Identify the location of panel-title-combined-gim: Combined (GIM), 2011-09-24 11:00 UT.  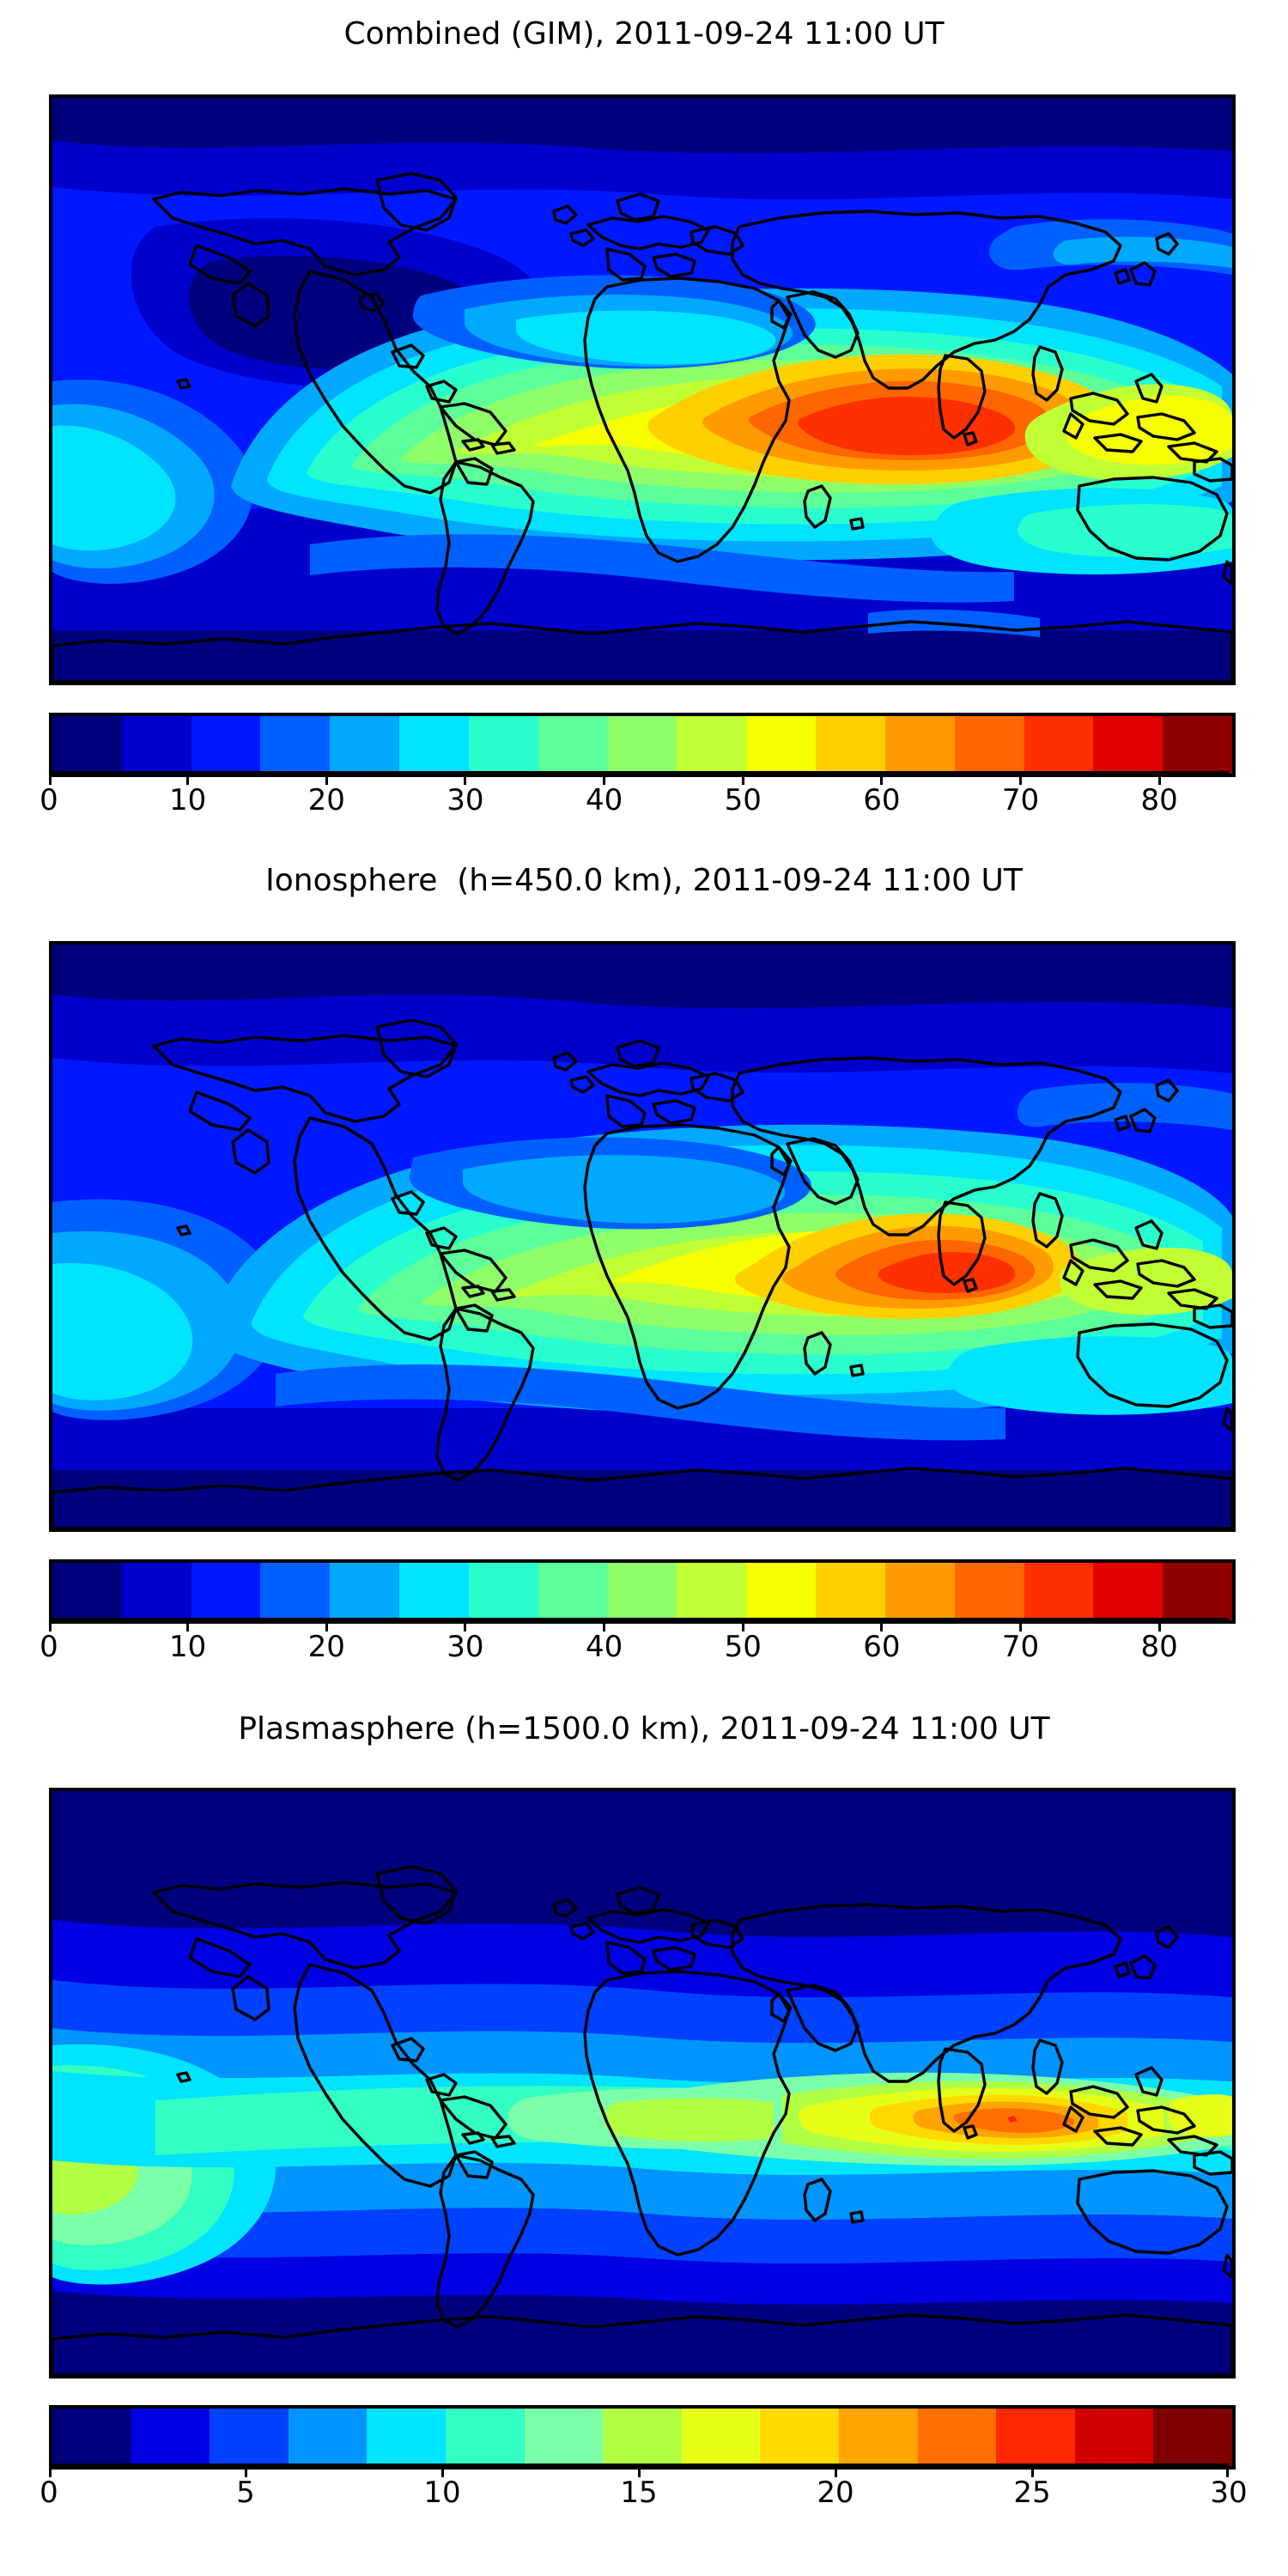
(644, 34).